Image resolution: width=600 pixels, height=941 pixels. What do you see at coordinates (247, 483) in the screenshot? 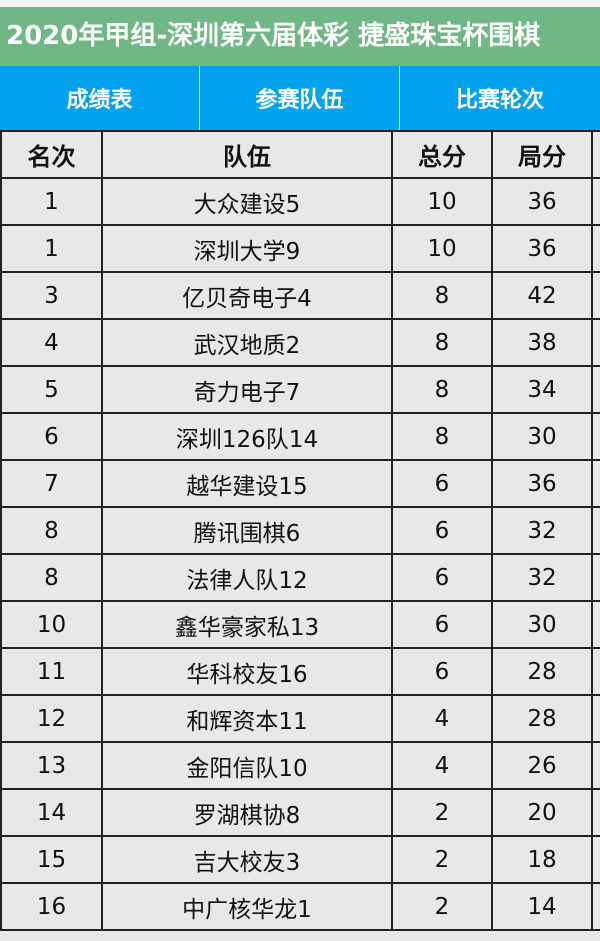
I see `team-cell: 越华建设15` at bounding box center [247, 483].